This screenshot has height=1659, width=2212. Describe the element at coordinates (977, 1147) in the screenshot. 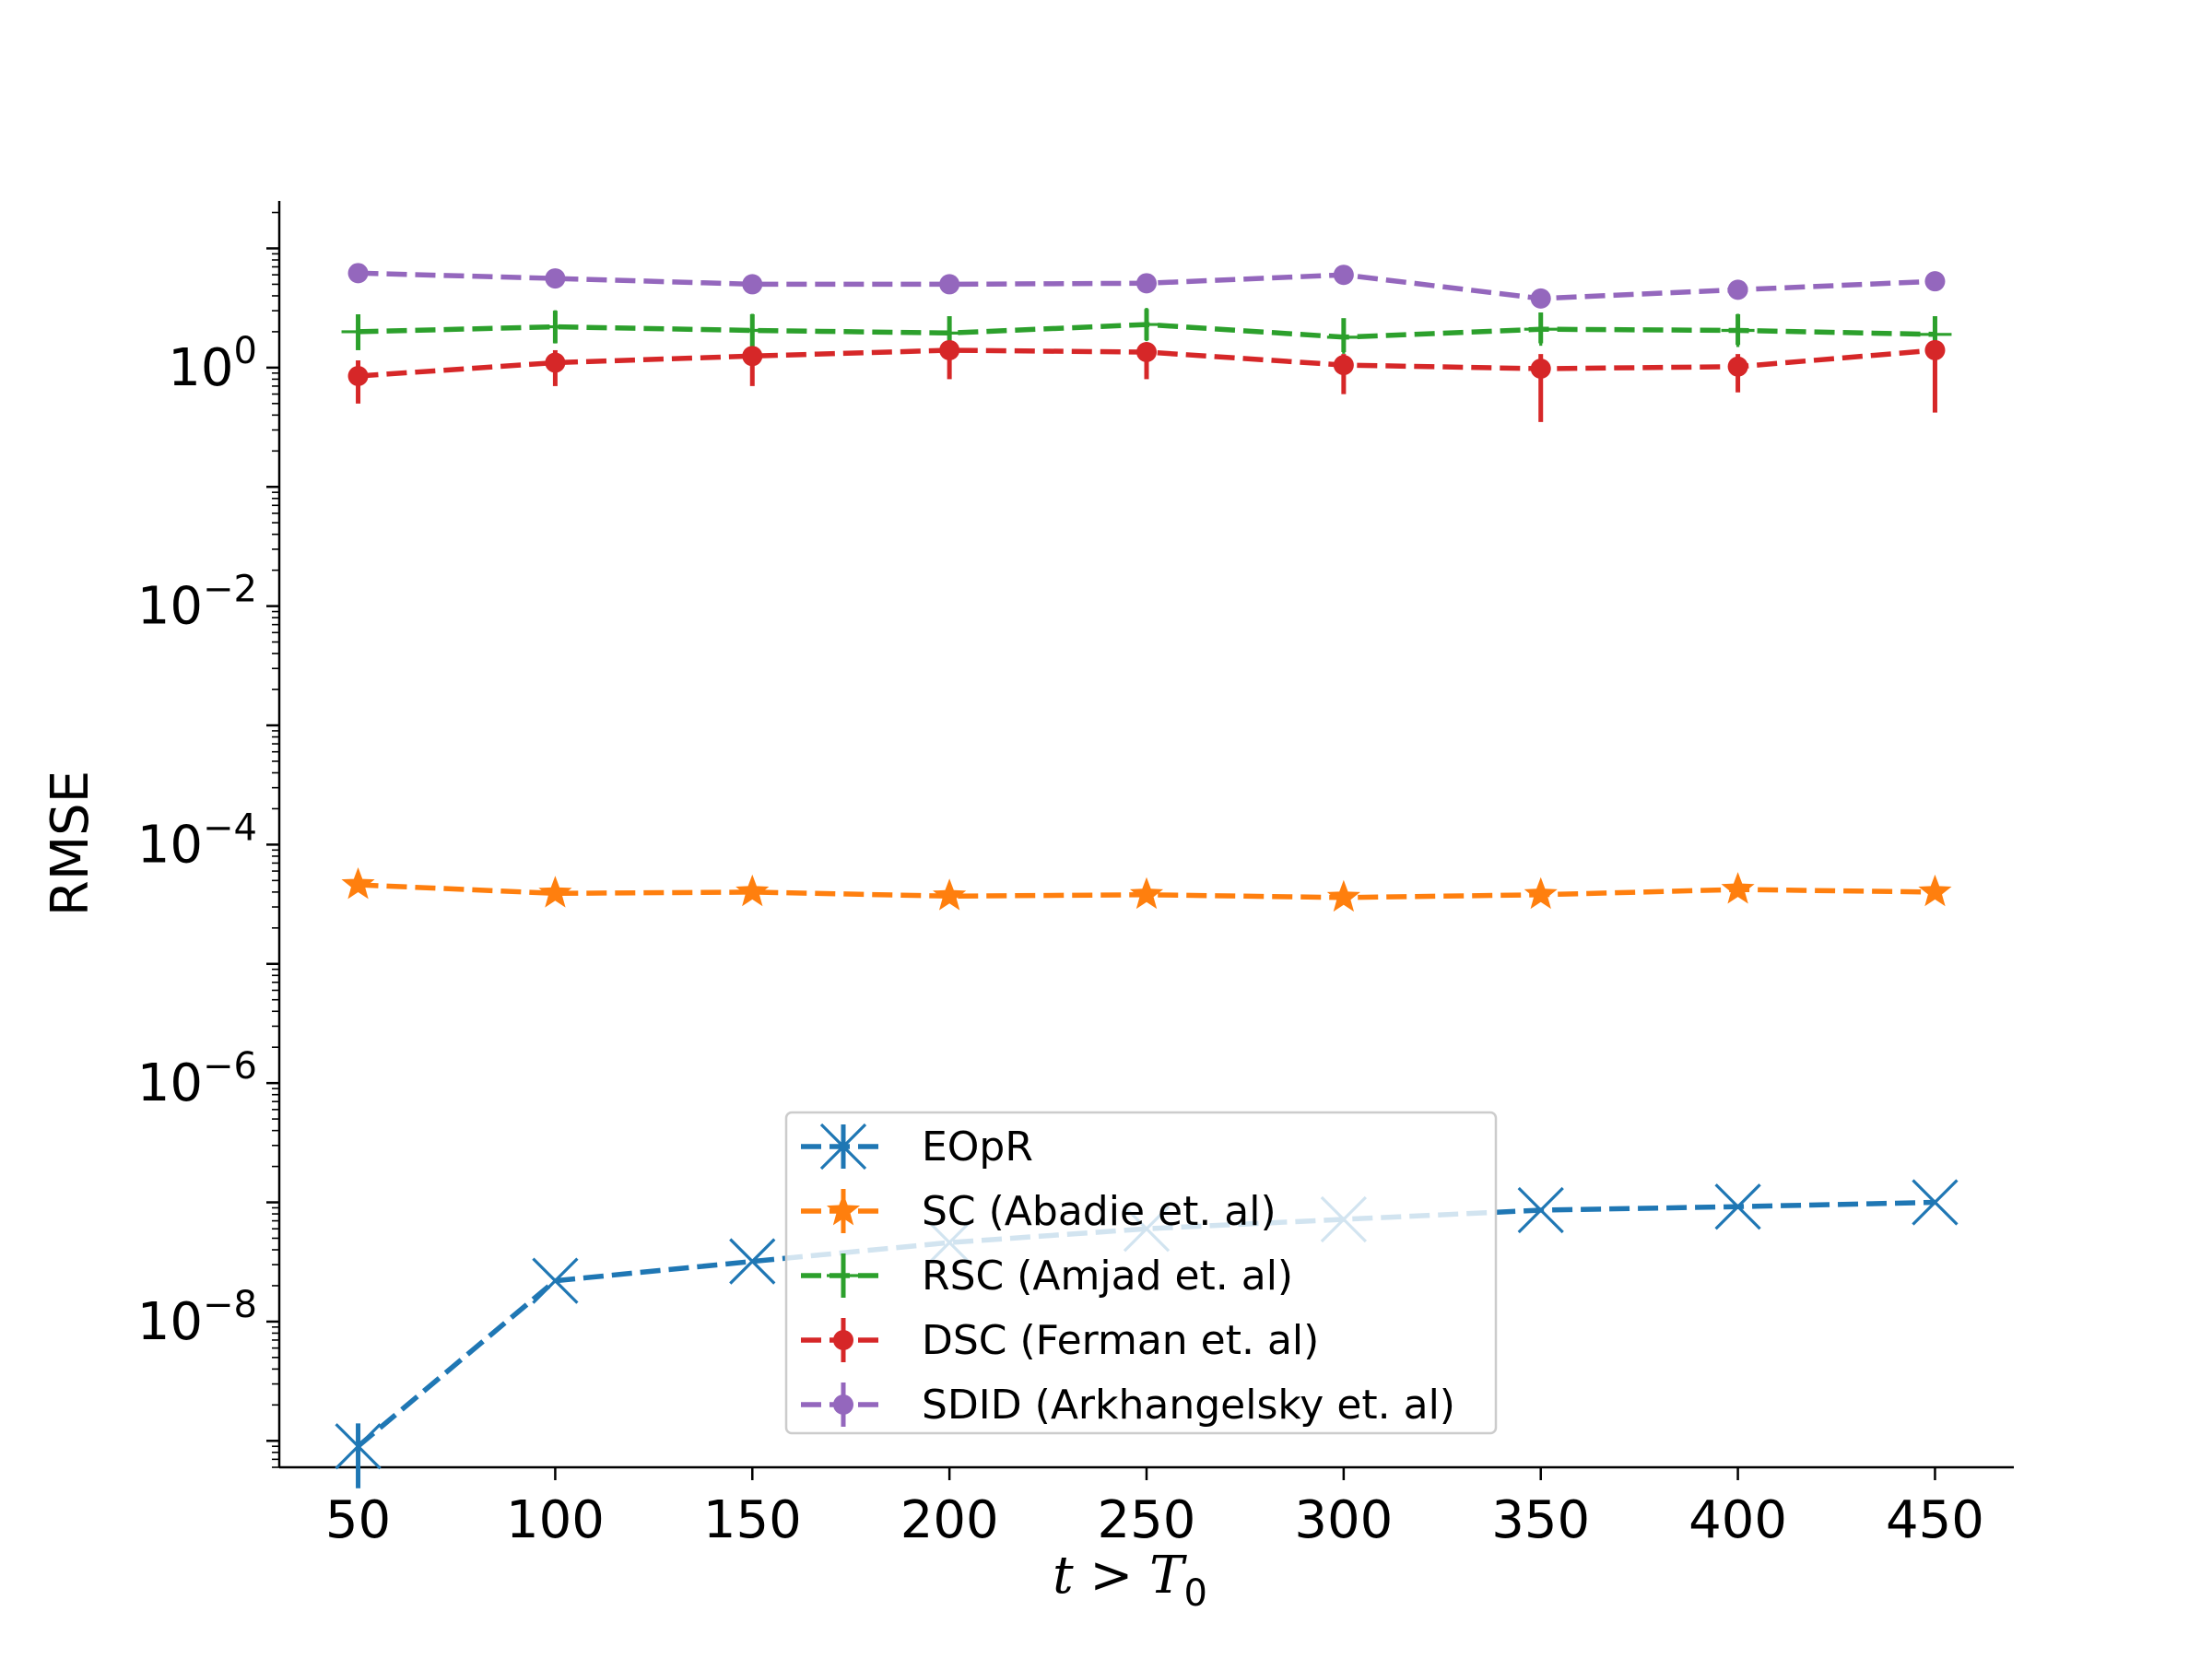

I see `legend-label: EOpR` at that location.